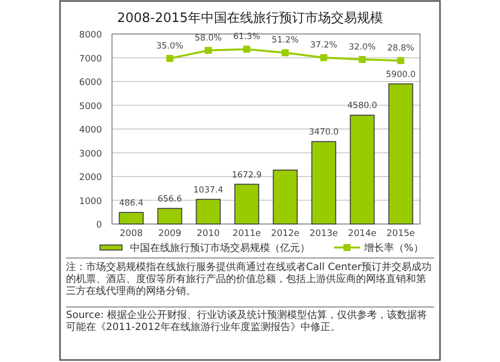  I want to click on data-label: 28.8%, so click(400, 49).